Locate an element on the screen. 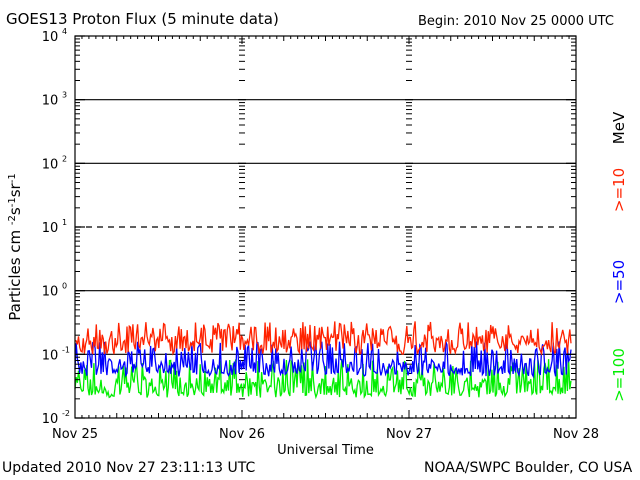 The image size is (640, 480). chart-title: GOES13 Proton Flux (5 minute data) is located at coordinates (142, 19).